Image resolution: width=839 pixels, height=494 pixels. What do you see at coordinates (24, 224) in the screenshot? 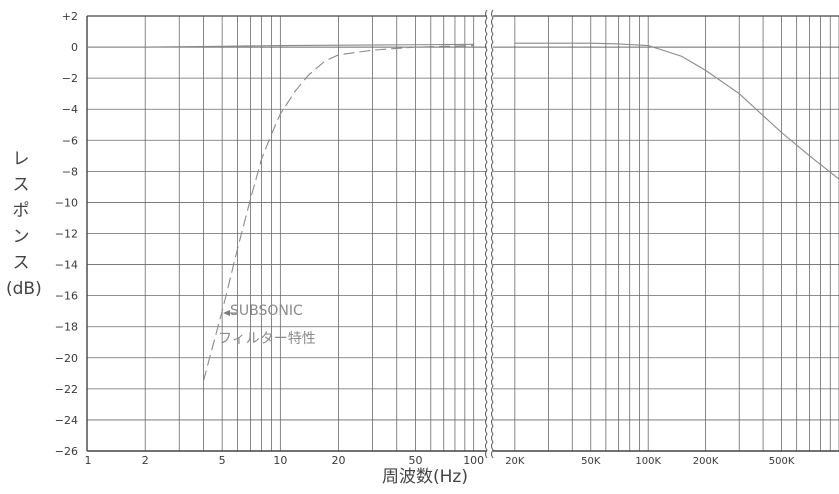
I see `y-axis-title: レ ス ポ ン ス (dB)` at bounding box center [24, 224].